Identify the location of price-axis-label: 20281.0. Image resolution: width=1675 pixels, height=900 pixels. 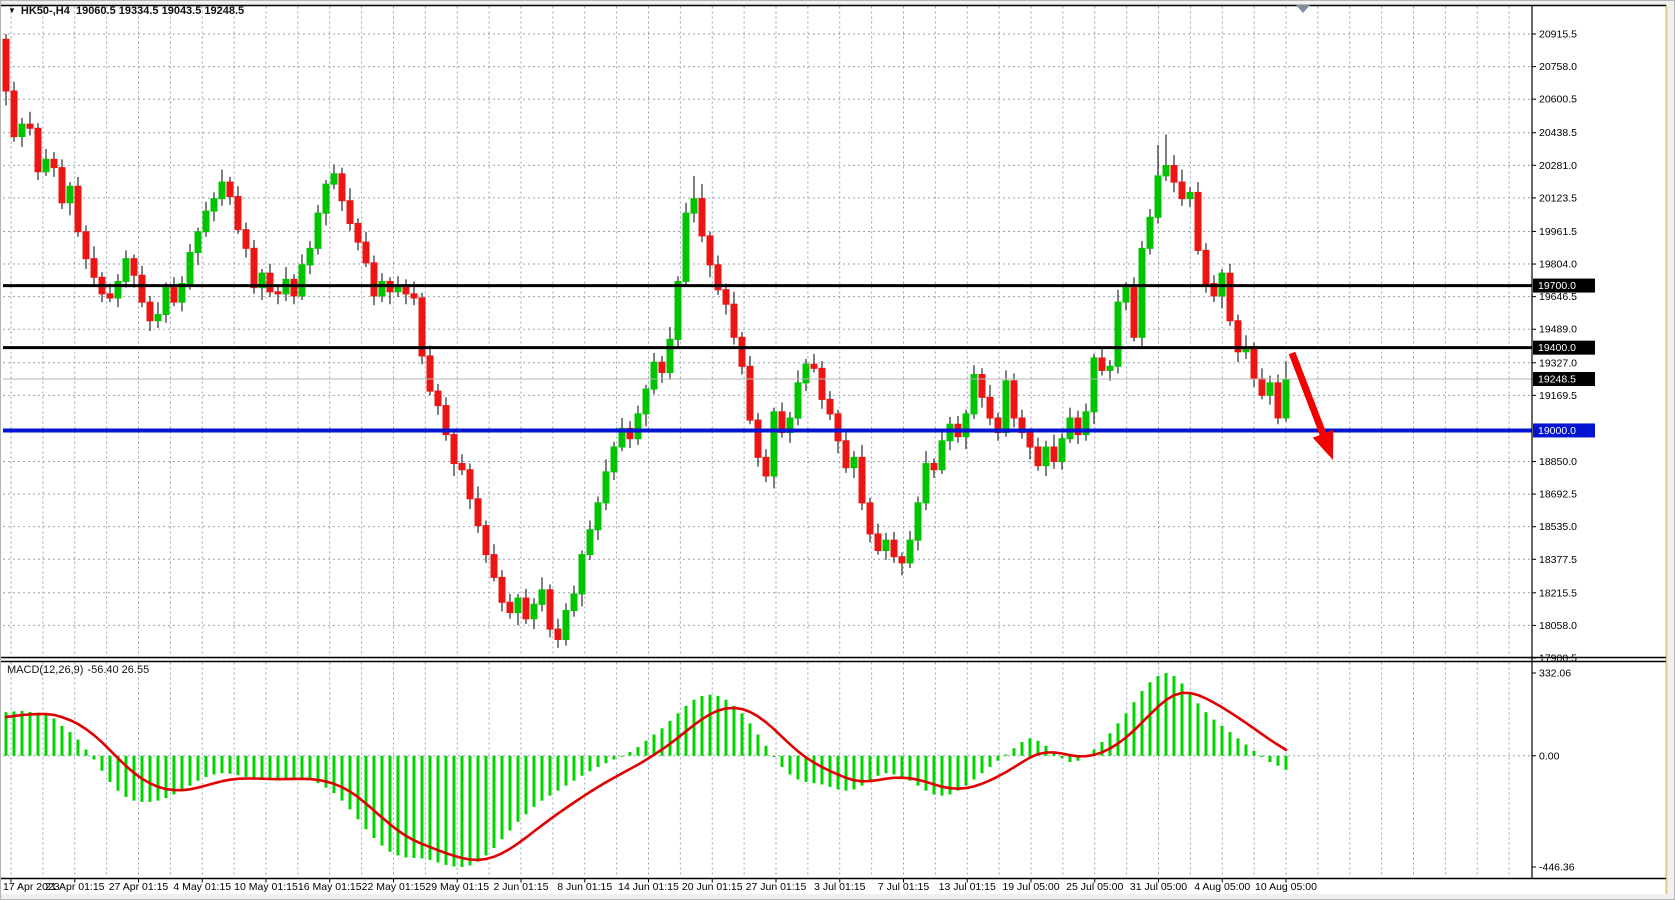
(1558, 166).